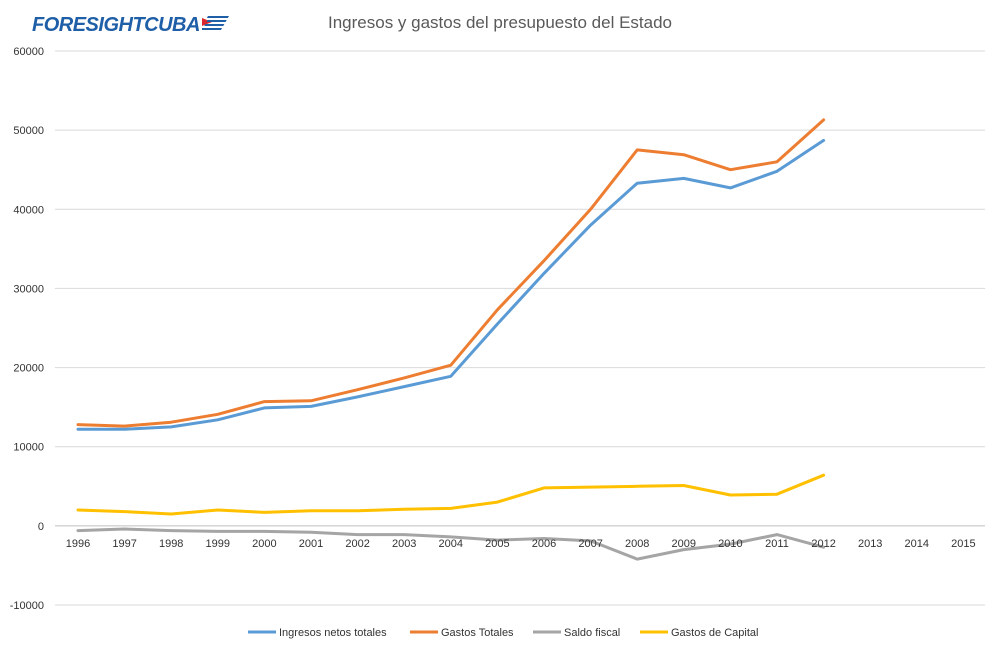 The image size is (1000, 653). What do you see at coordinates (870, 544) in the screenshot?
I see `x-tick-label: 2013` at bounding box center [870, 544].